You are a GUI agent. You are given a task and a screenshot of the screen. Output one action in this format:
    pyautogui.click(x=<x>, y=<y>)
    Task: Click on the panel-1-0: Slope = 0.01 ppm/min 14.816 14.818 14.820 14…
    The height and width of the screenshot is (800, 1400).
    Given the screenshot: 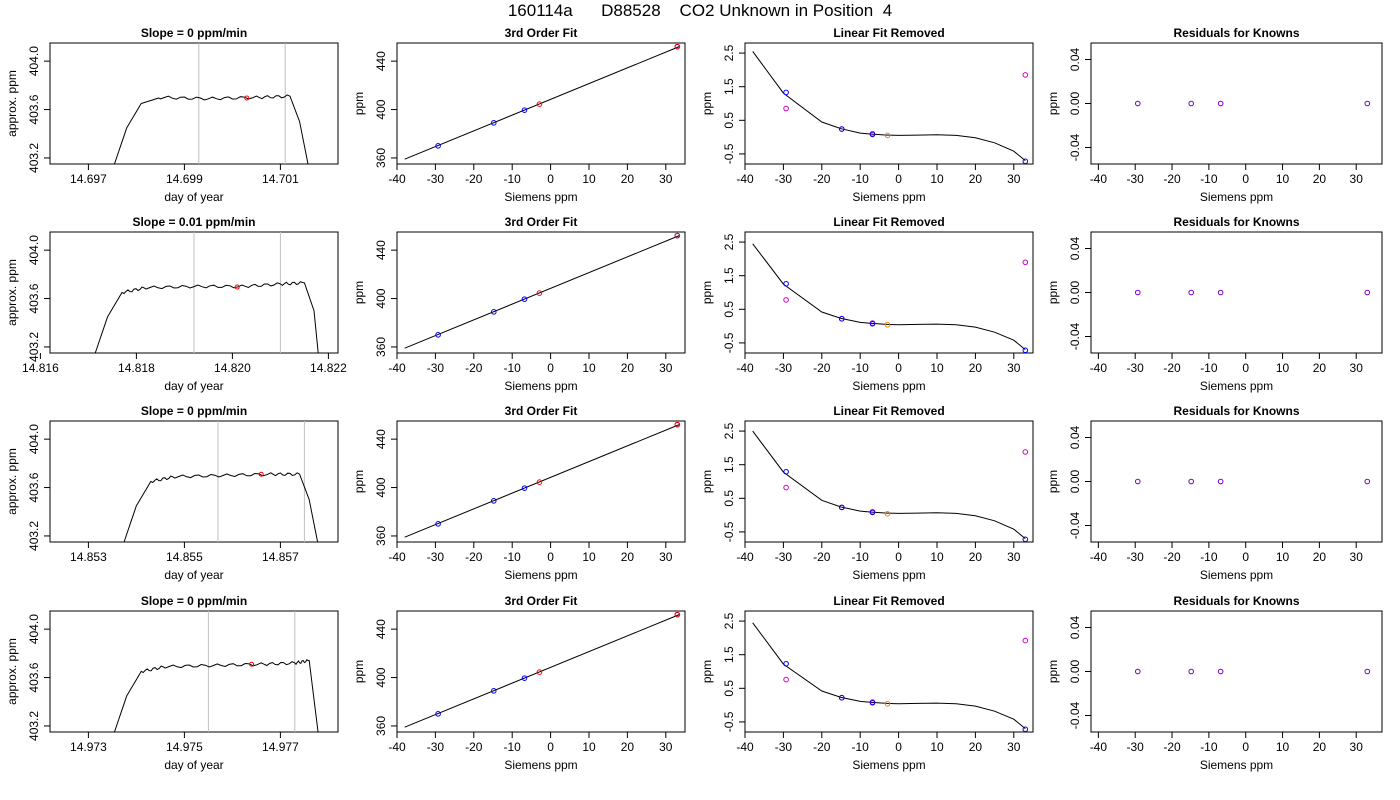 What is the action you would take?
    pyautogui.click(x=176, y=304)
    